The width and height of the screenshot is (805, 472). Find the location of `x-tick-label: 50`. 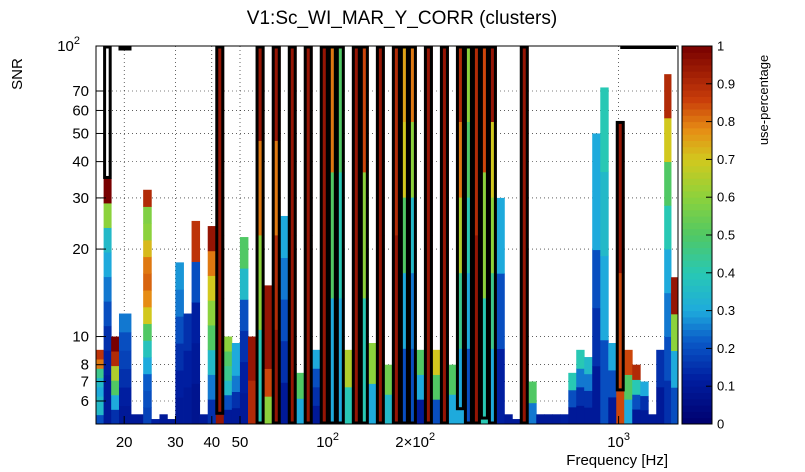

x-tick-label: 50 is located at coordinates (240, 442).